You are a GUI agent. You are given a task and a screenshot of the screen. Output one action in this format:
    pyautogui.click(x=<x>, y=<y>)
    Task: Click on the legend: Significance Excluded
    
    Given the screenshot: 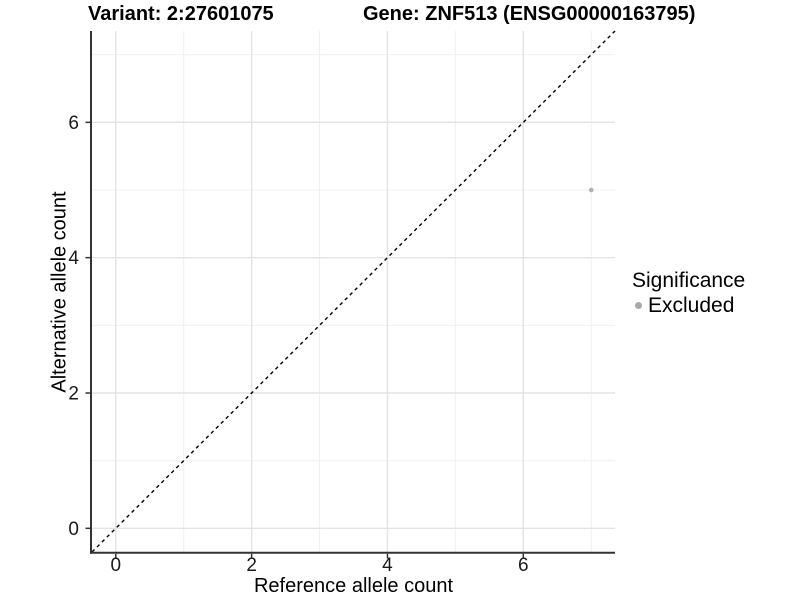 What is the action you would take?
    pyautogui.click(x=688, y=293)
    